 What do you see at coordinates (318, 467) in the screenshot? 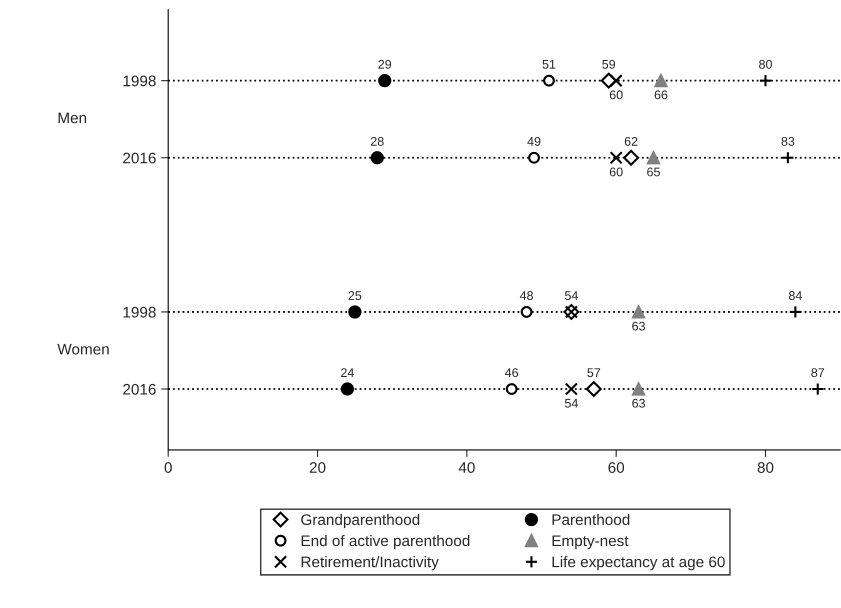
I see `x-tick-label: 20` at bounding box center [318, 467].